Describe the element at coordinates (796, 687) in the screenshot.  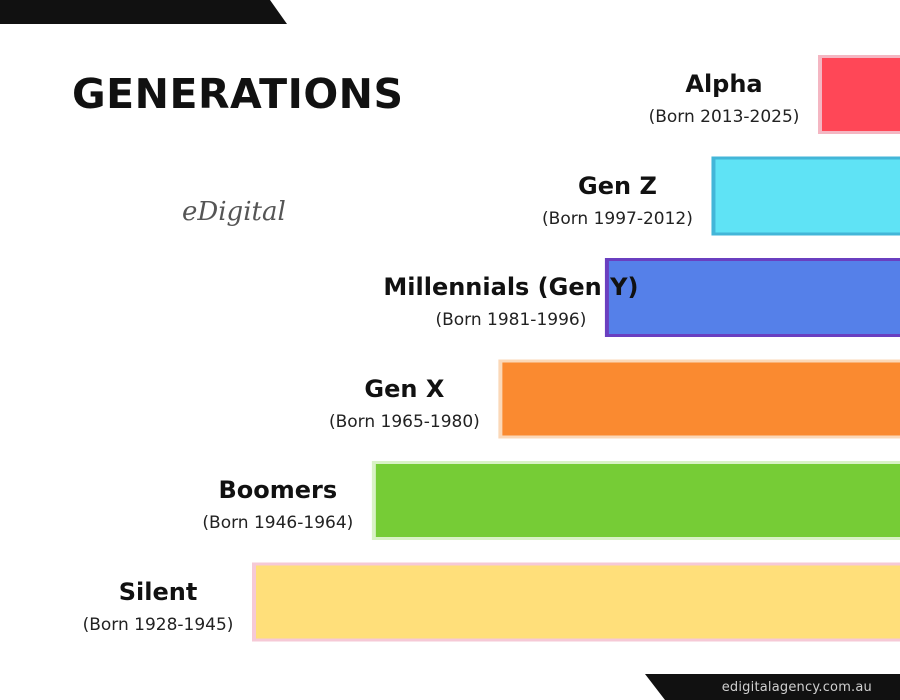
I see `footer-url: edigitalagency.com.au` at that location.